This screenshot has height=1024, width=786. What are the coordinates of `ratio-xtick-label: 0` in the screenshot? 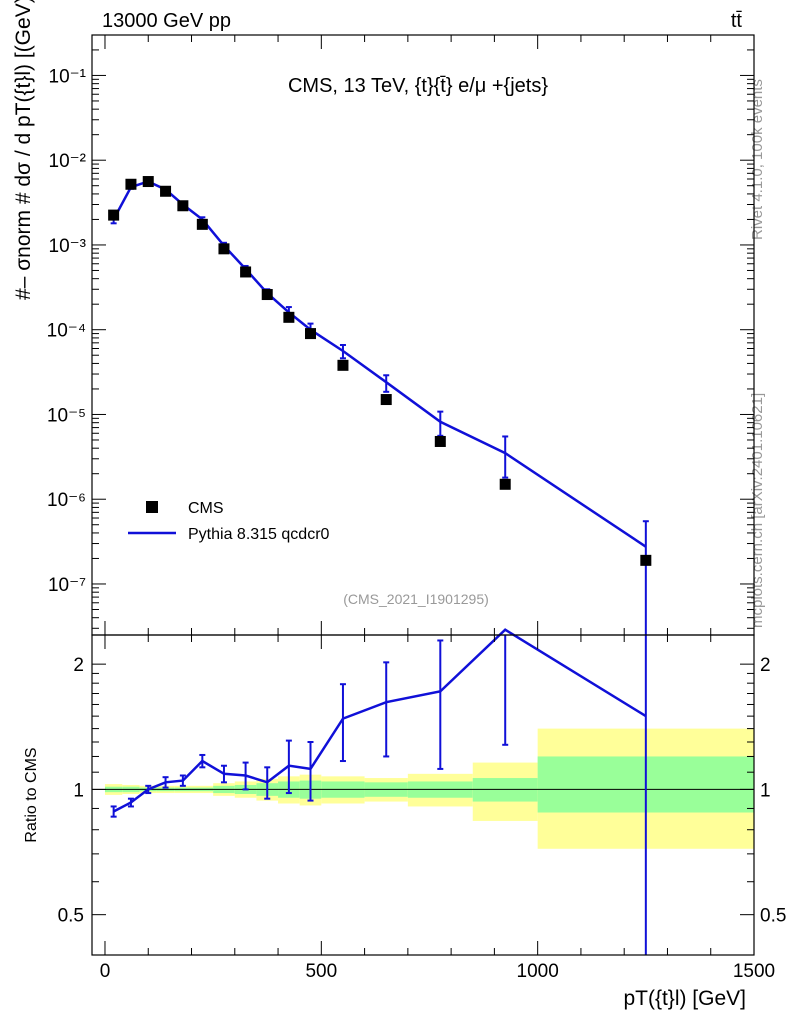 It's located at (105, 971).